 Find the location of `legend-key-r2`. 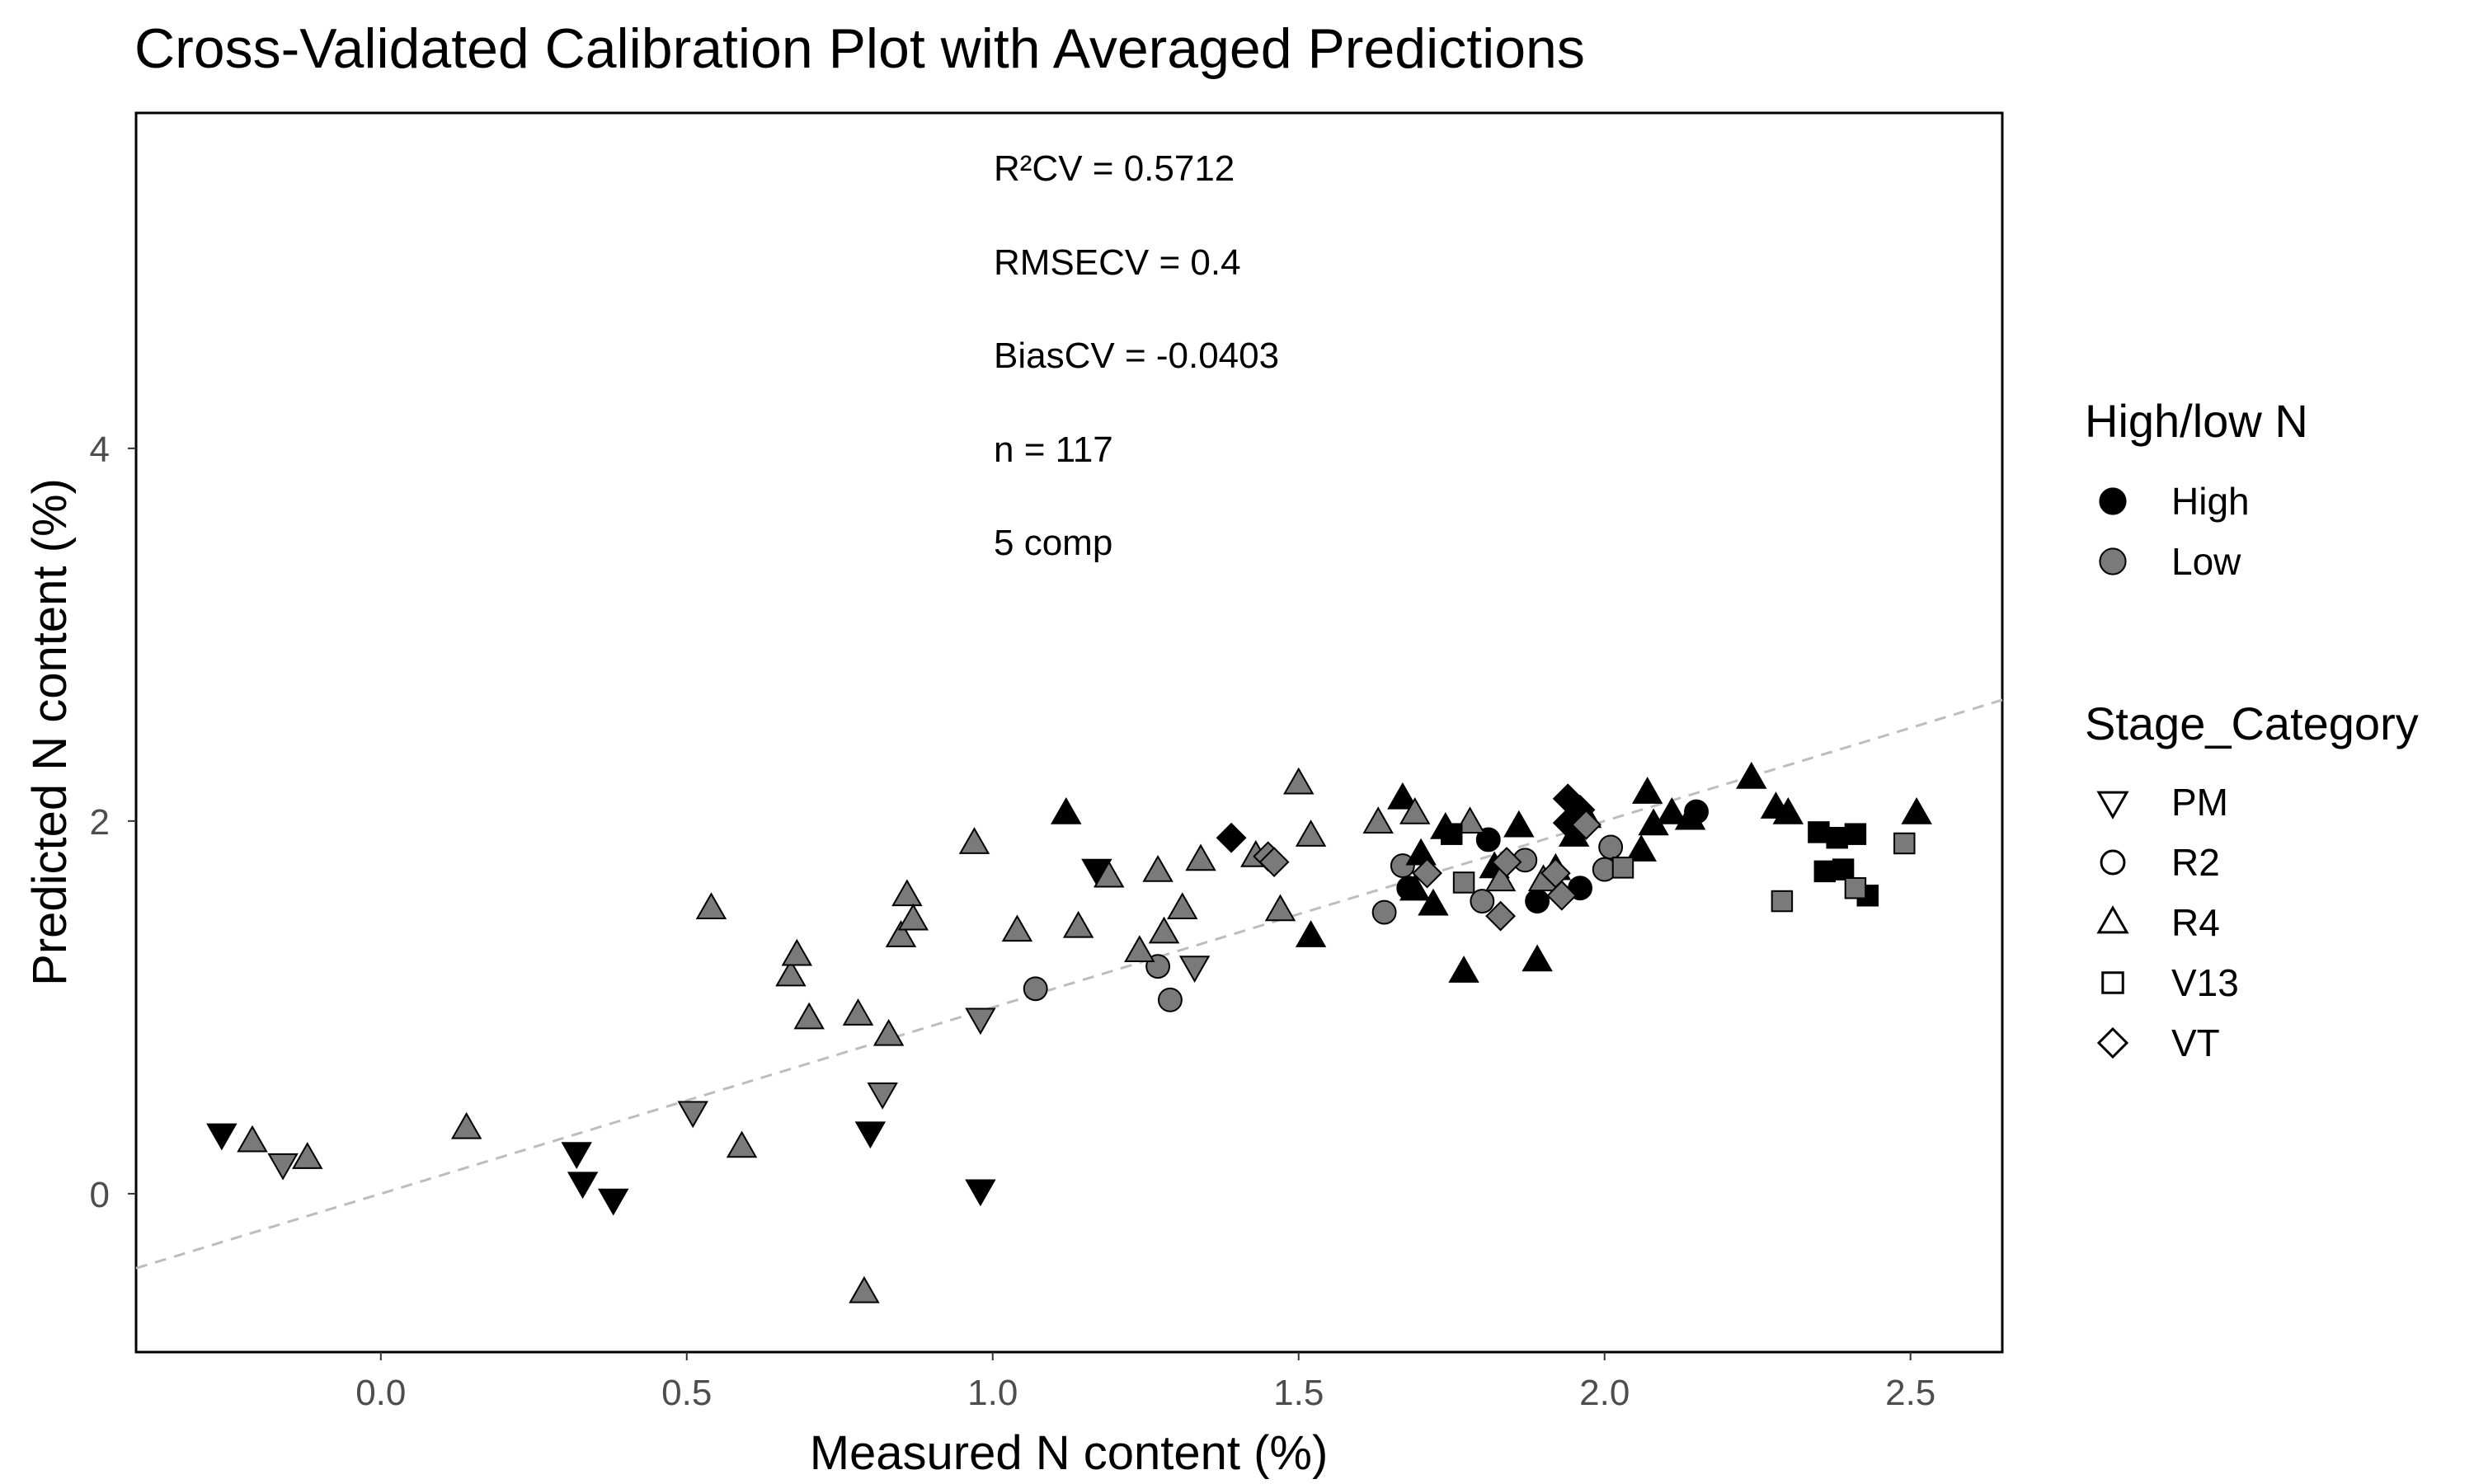

legend-key-r2 is located at coordinates (2113, 863).